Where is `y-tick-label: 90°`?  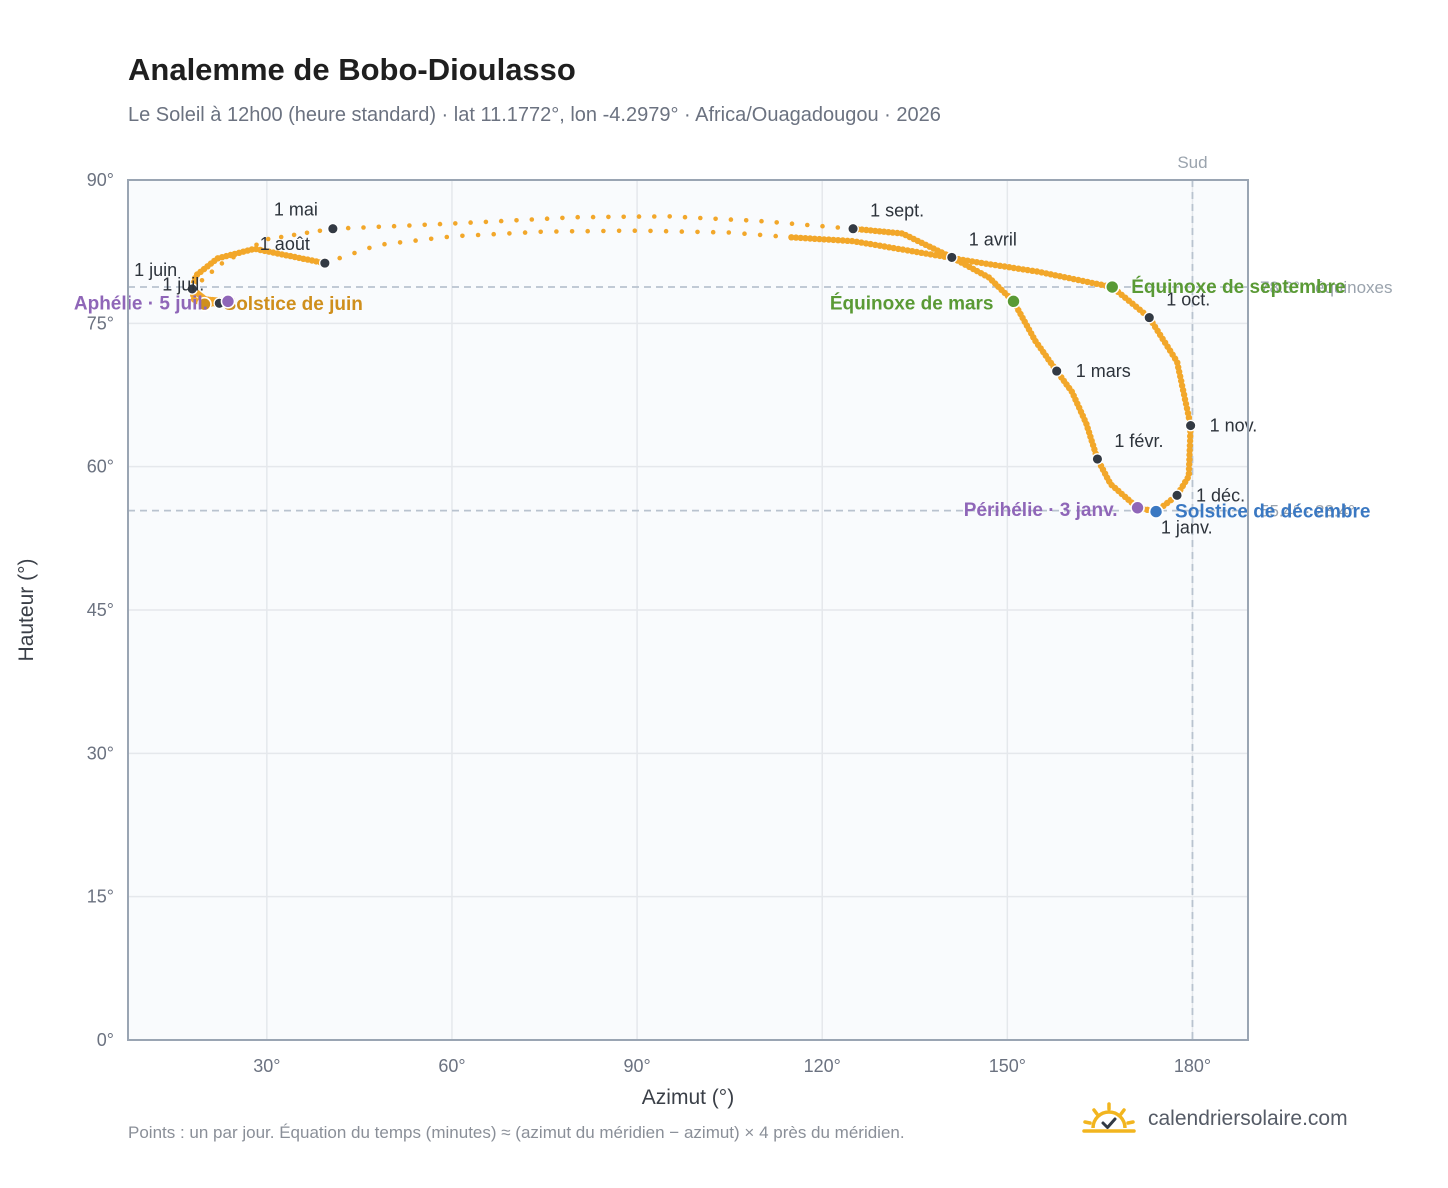 y-tick-label: 90° is located at coordinates (100, 180).